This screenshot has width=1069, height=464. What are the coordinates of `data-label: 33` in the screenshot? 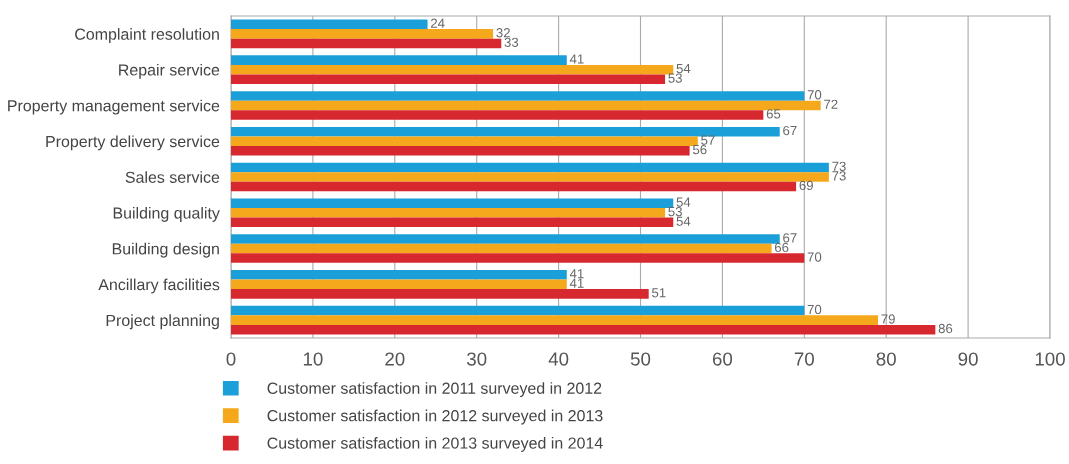 It's located at (511, 42).